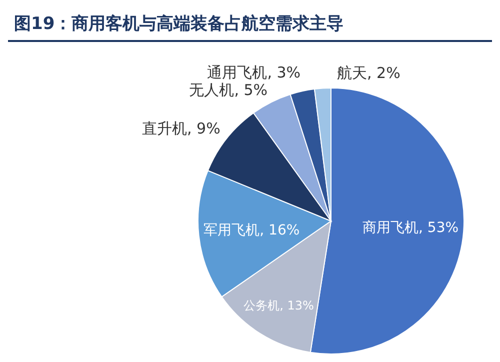 Image resolution: width=500 pixels, height=362 pixels. What do you see at coordinates (181, 129) in the screenshot?
I see `slice-label: 直升机, 9%` at bounding box center [181, 129].